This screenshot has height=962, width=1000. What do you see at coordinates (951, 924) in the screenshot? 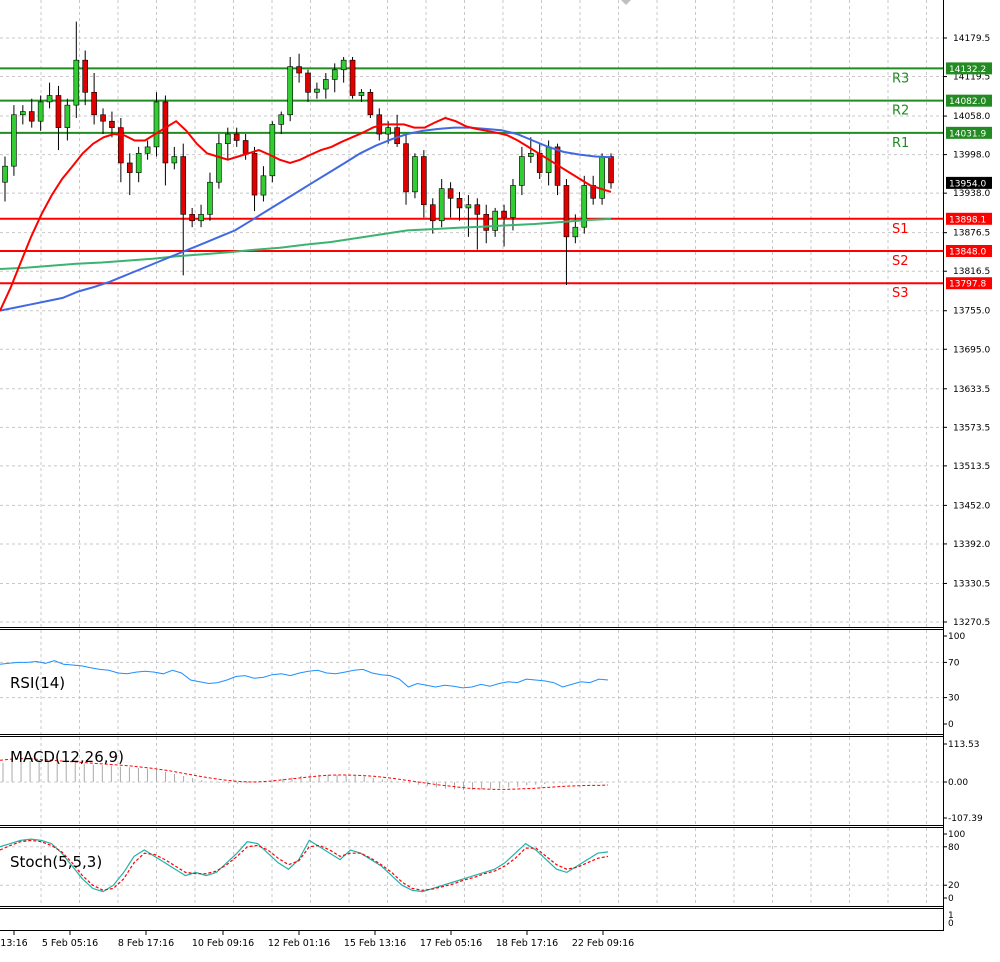
I see `extra-tick-label: 0` at bounding box center [951, 924].